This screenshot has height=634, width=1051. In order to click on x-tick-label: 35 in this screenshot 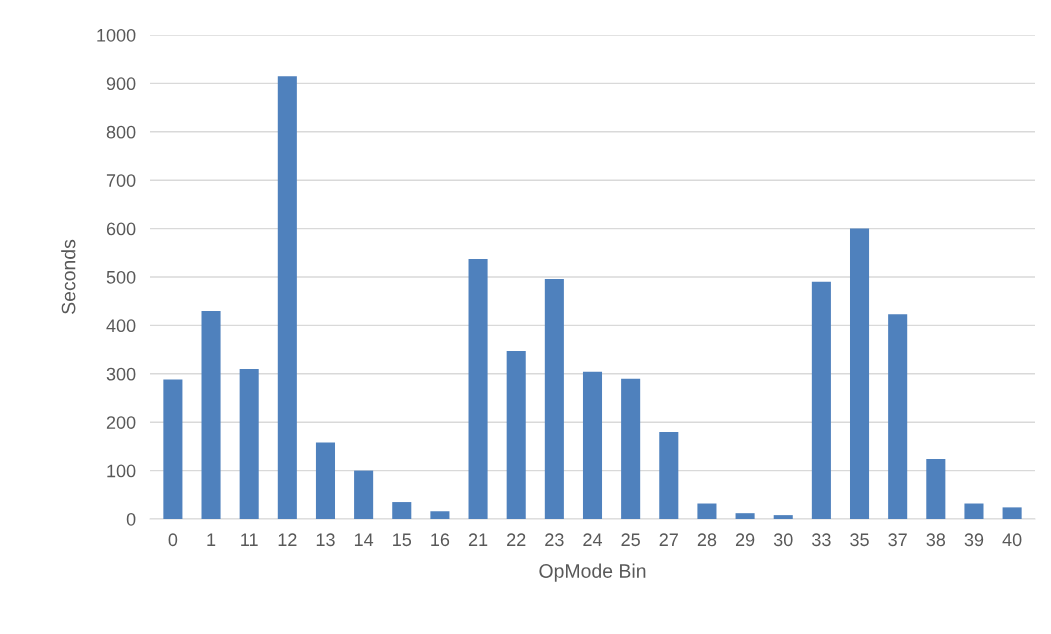, I will do `click(859, 540)`.